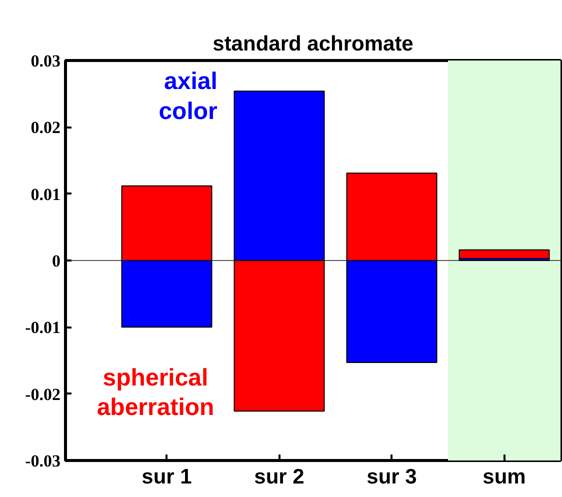 Image resolution: width=562 pixels, height=497 pixels. I want to click on y-tick-label: -0.03, so click(43, 461).